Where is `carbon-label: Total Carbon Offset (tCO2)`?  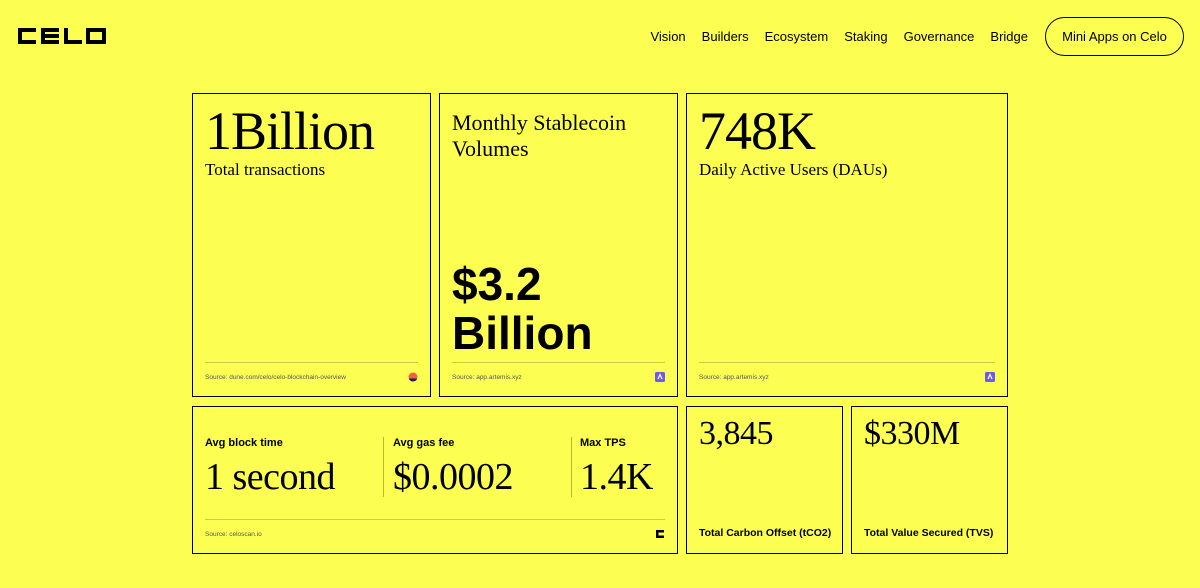 carbon-label: Total Carbon Offset (tCO2) is located at coordinates (765, 533).